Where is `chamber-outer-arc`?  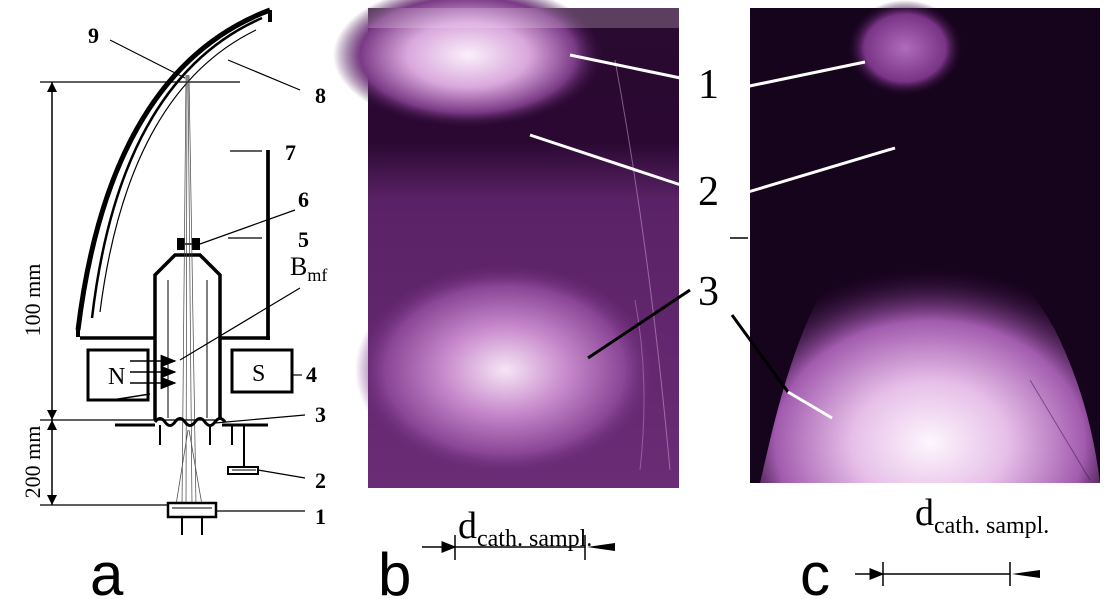 chamber-outer-arc is located at coordinates (173, 169).